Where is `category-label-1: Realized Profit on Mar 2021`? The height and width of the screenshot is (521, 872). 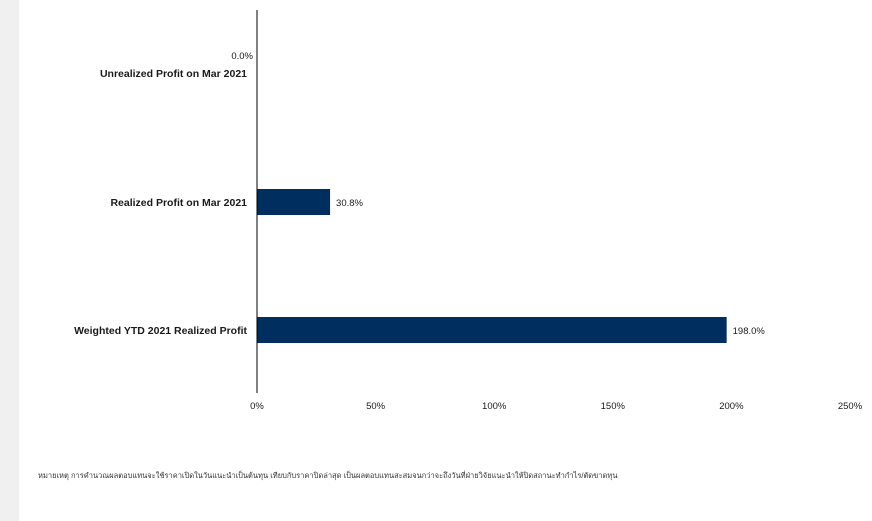 category-label-1: Realized Profit on Mar 2021 is located at coordinates (178, 203).